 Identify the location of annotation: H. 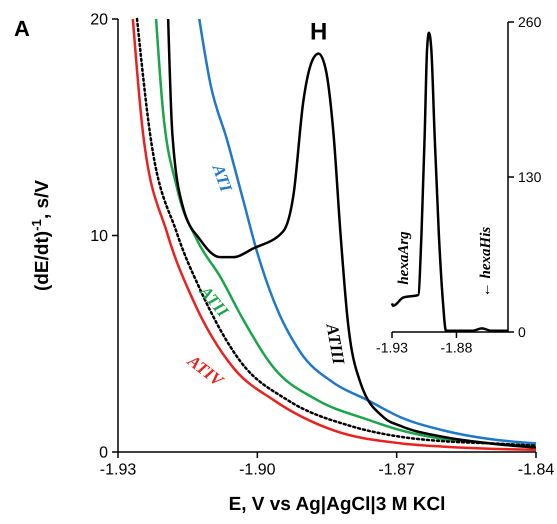
(319, 32).